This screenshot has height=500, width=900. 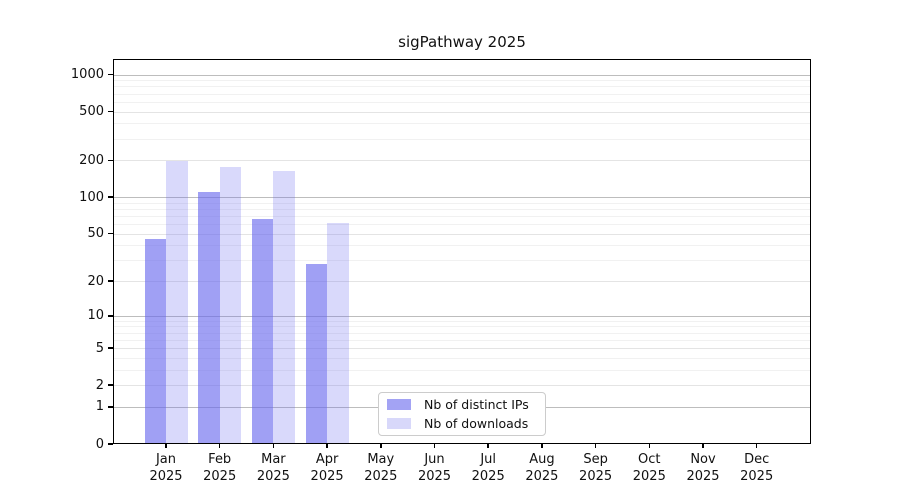 I want to click on y-tick-label: 500, so click(x=91, y=112).